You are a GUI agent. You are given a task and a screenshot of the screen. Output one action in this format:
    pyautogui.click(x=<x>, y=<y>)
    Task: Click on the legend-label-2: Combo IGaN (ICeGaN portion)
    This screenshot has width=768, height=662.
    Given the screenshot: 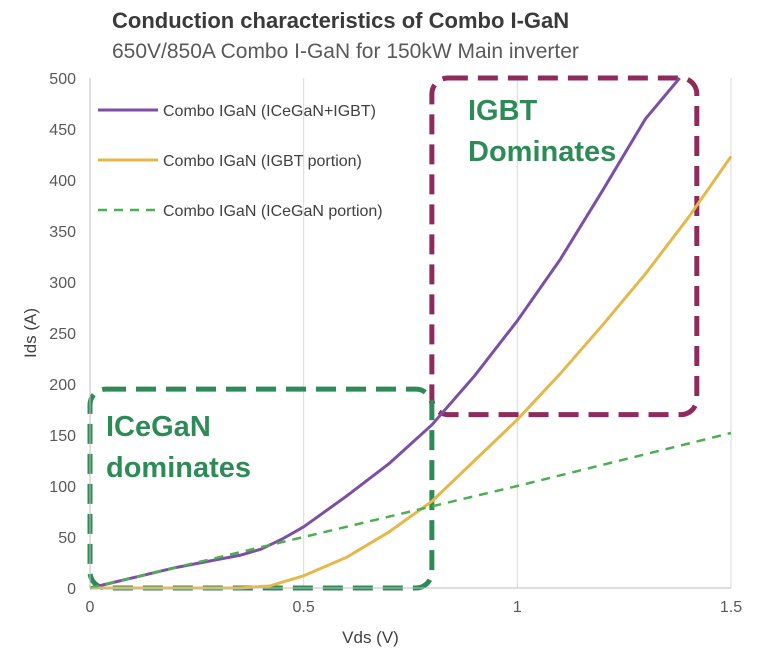 What is the action you would take?
    pyautogui.click(x=273, y=211)
    